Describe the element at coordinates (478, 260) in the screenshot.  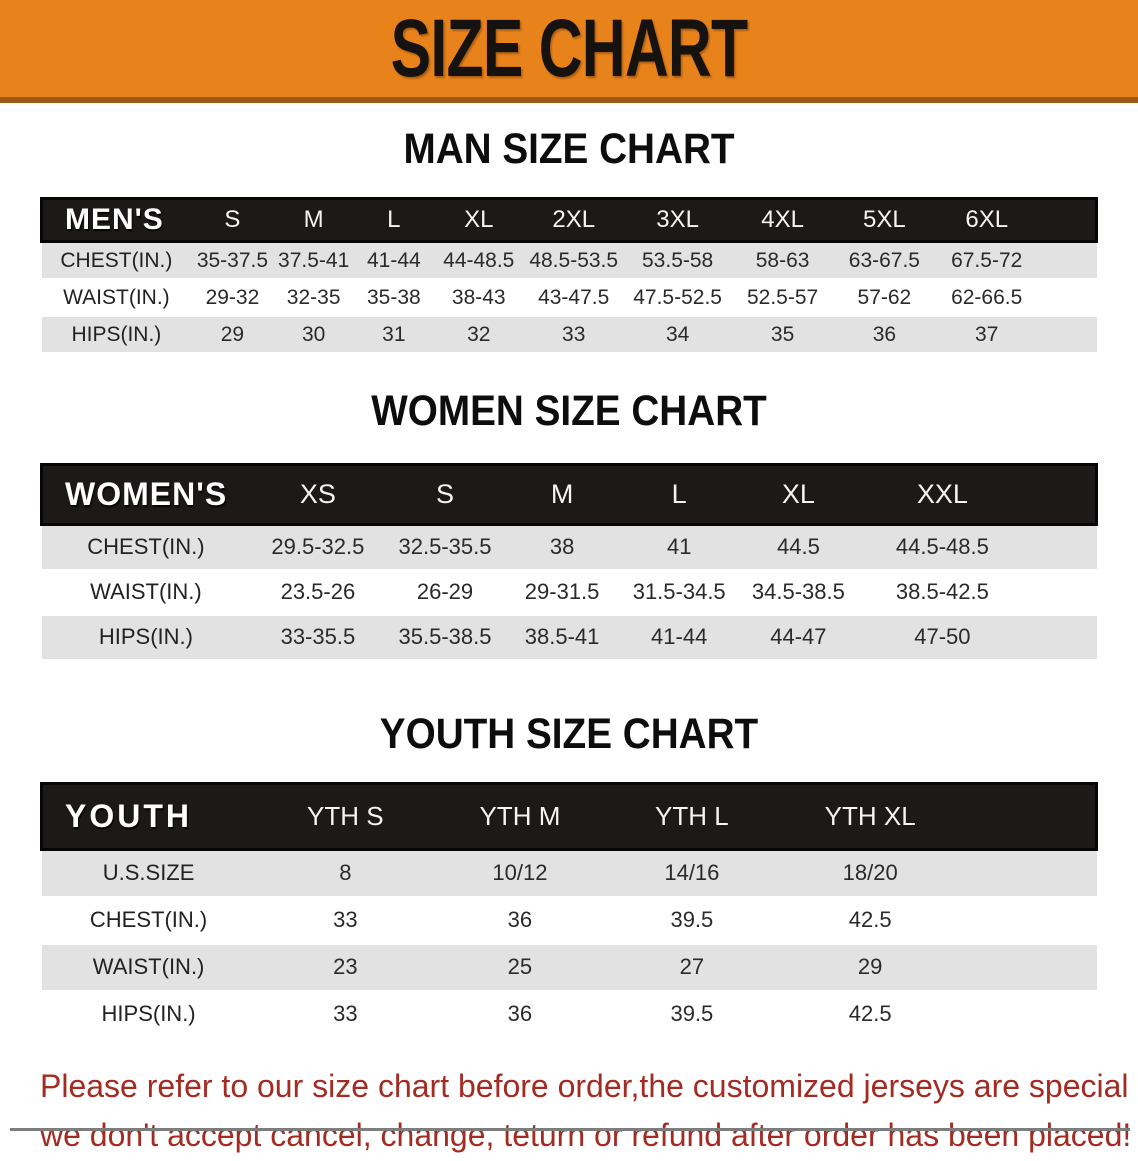
I see `measurement-value: 44-48.5` at that location.